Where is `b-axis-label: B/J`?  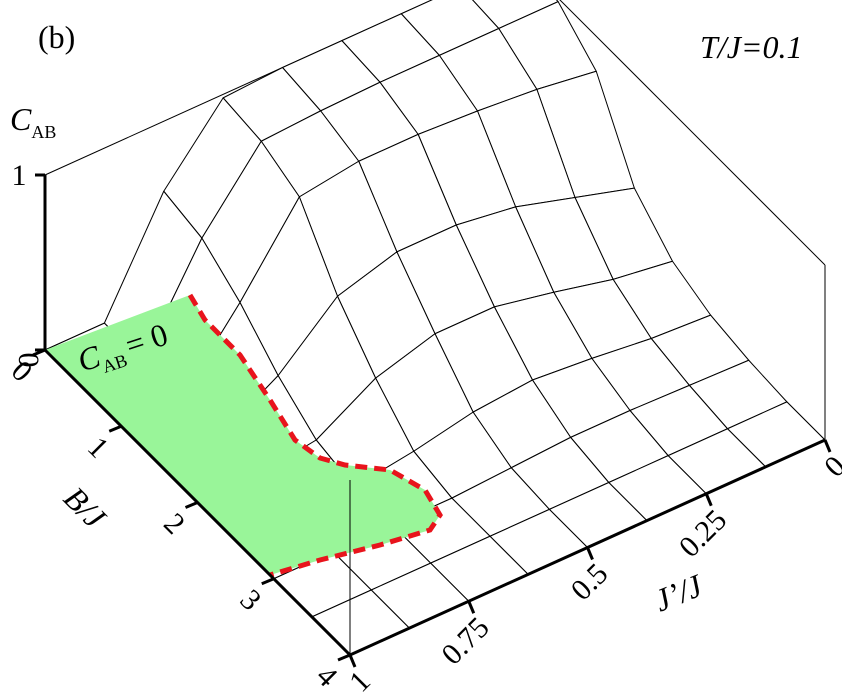 b-axis-label: B/J is located at coordinates (85, 507).